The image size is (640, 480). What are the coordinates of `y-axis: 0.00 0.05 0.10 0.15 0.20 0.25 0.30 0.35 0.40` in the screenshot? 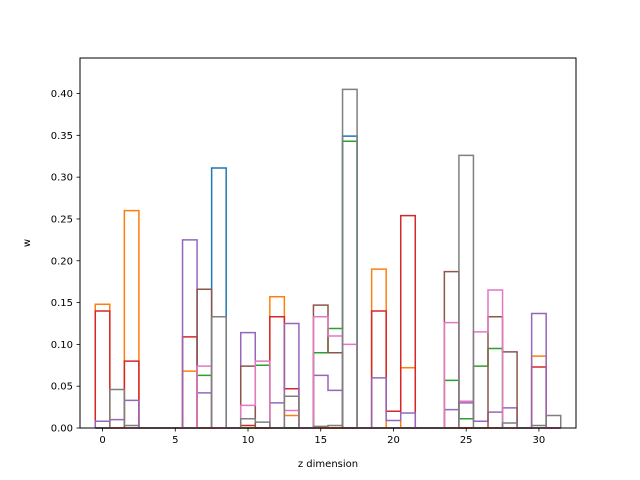 It's located at (65, 262).